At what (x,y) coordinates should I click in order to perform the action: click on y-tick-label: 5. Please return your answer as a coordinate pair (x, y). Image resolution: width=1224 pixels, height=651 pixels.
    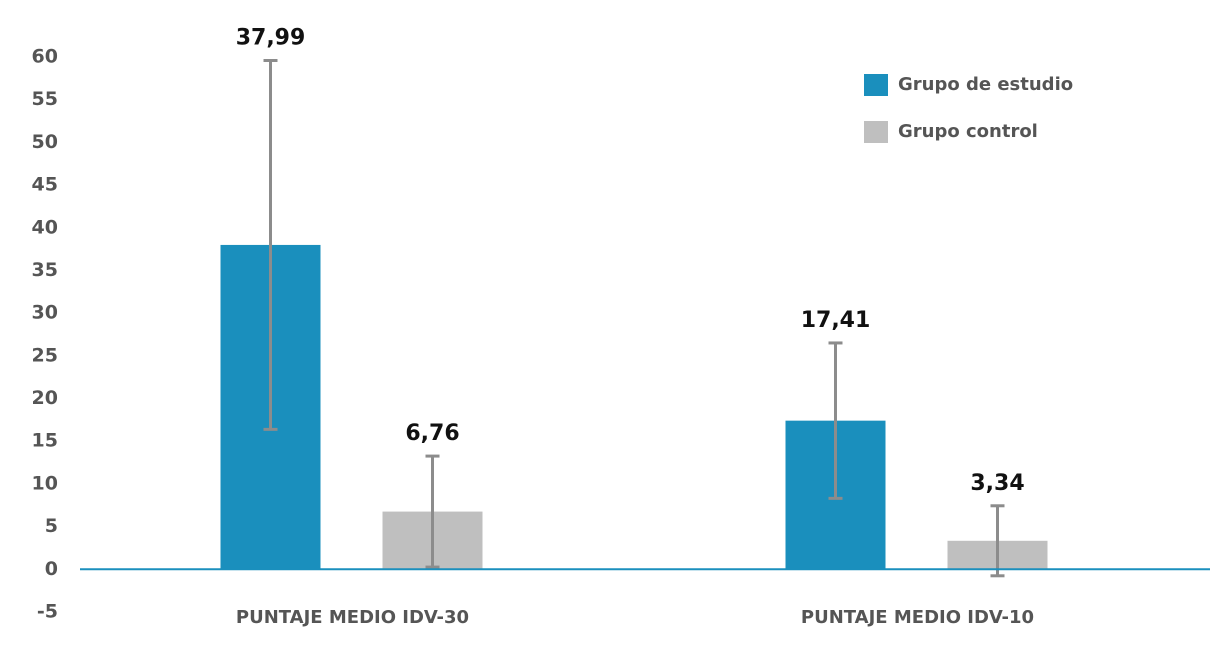
    Looking at the image, I should click on (51, 526).